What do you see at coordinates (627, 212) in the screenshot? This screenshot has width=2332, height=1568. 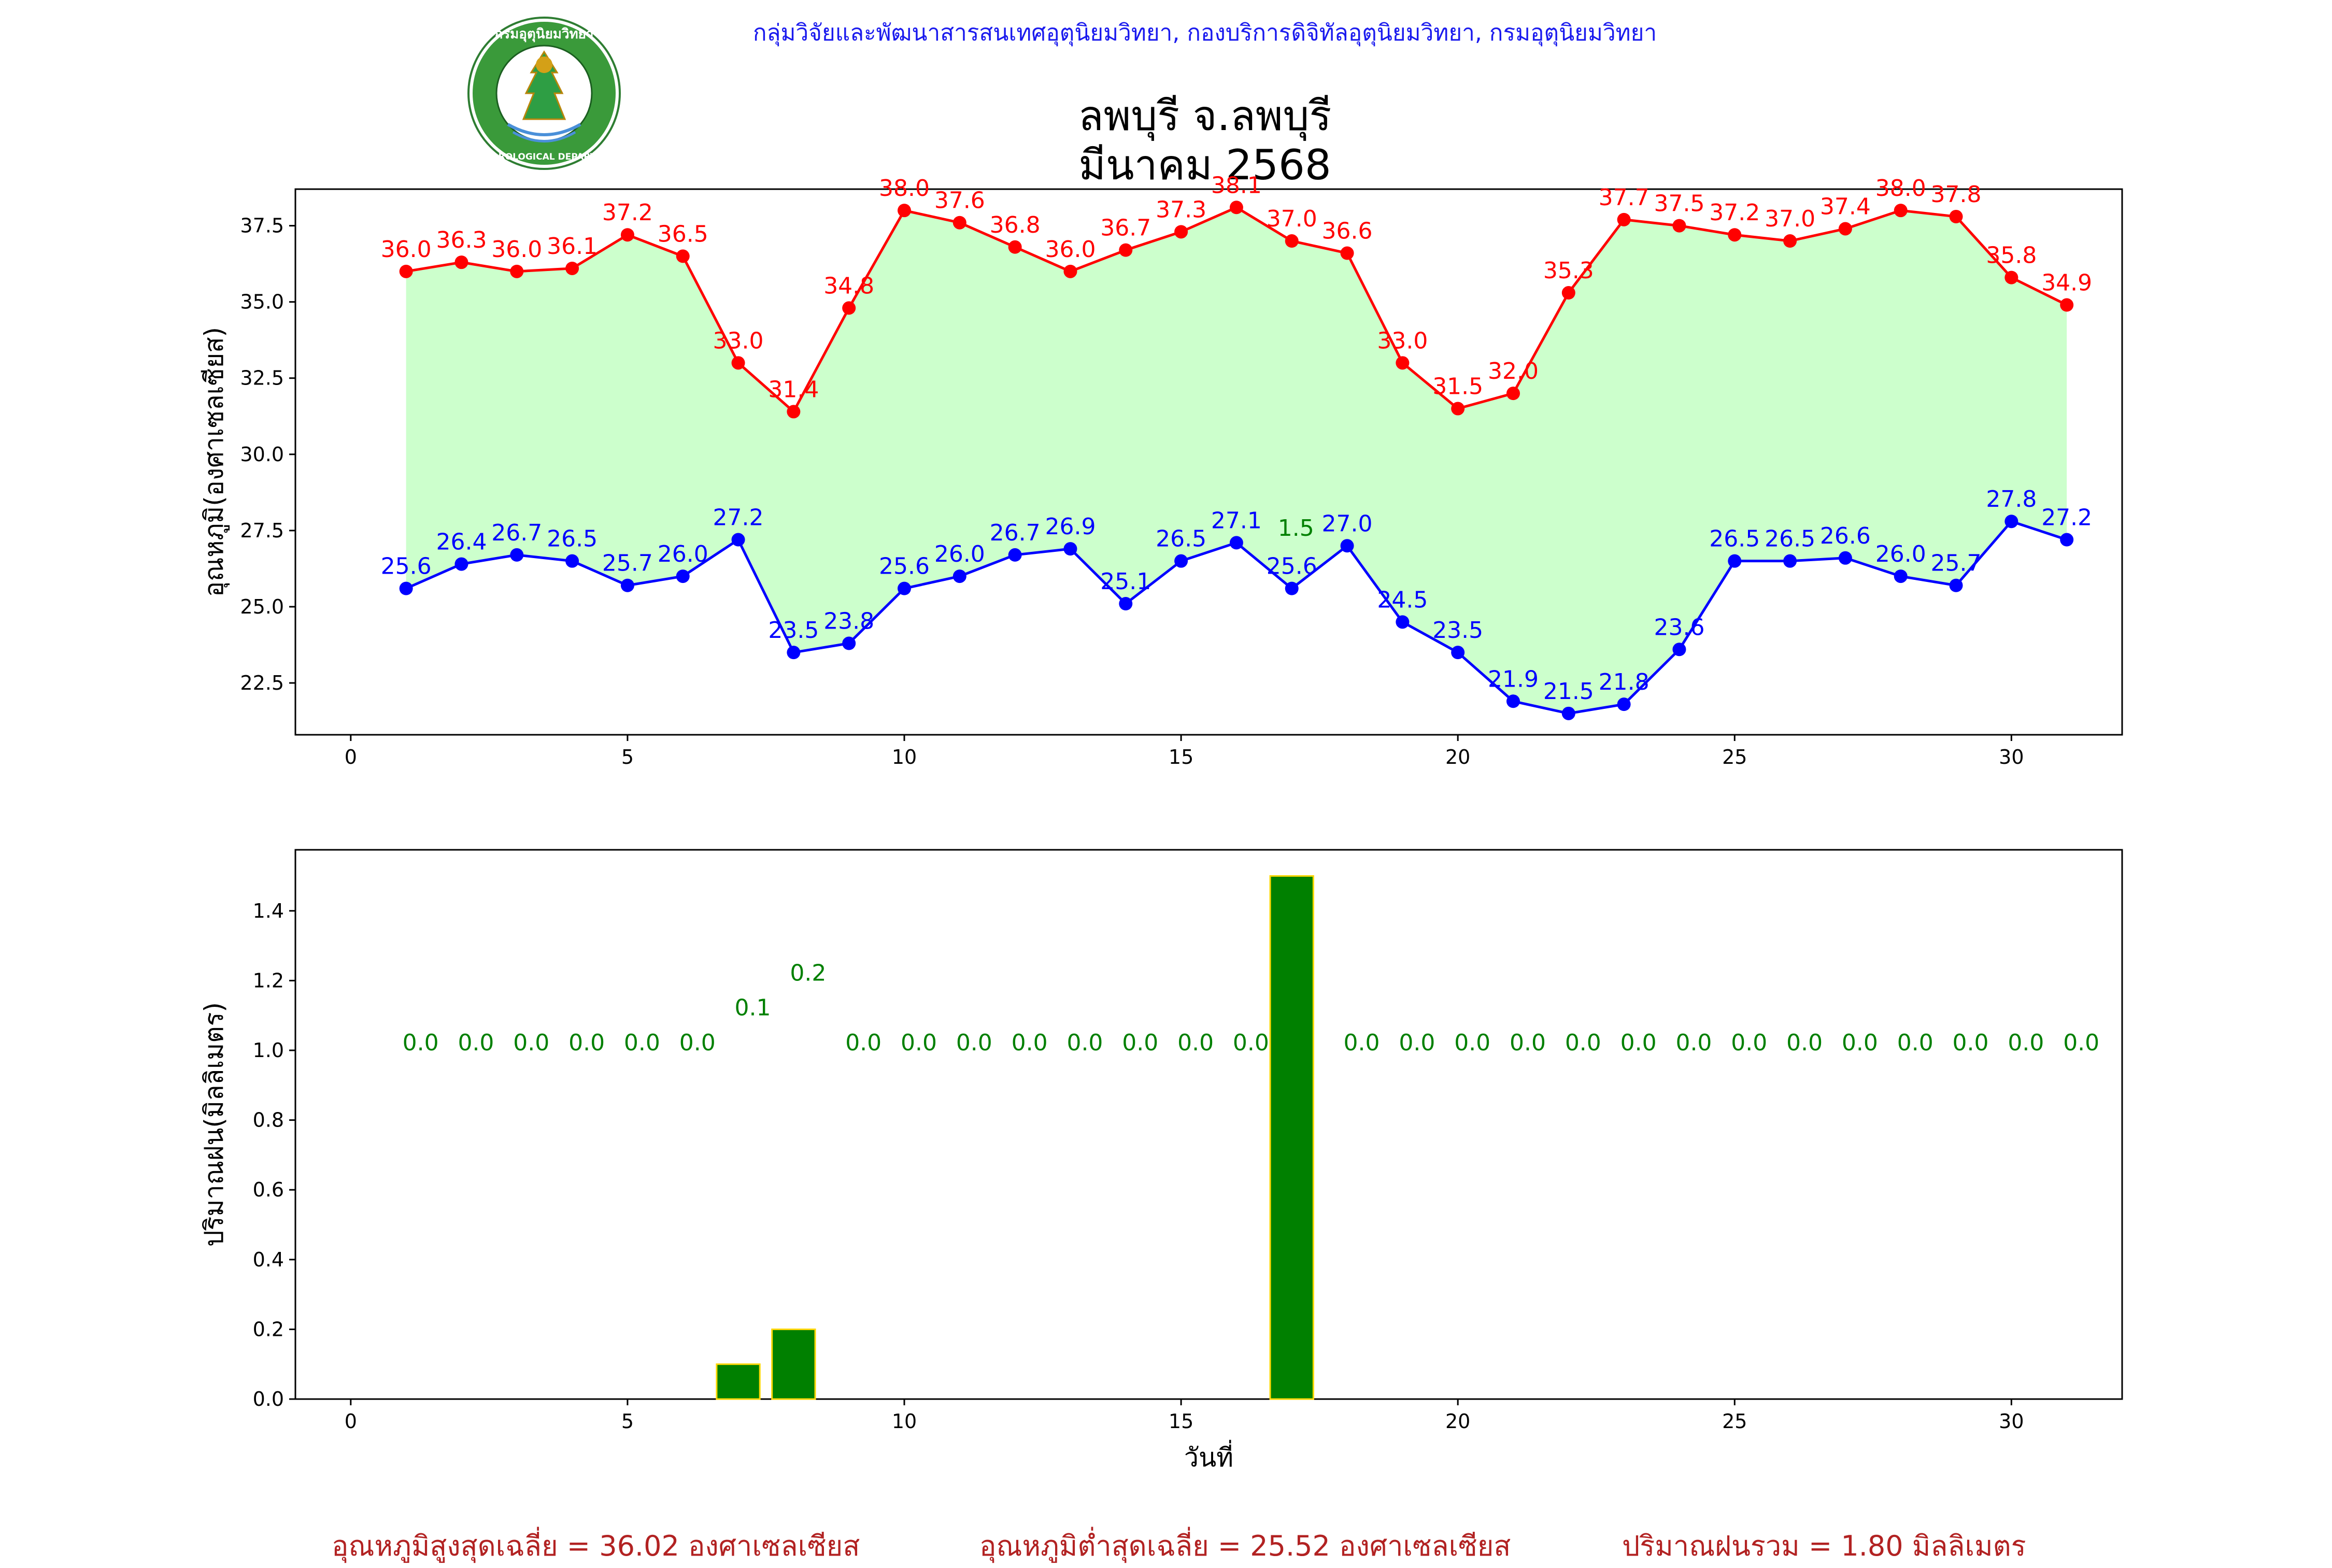 I see `max-temp-label: 37.2` at bounding box center [627, 212].